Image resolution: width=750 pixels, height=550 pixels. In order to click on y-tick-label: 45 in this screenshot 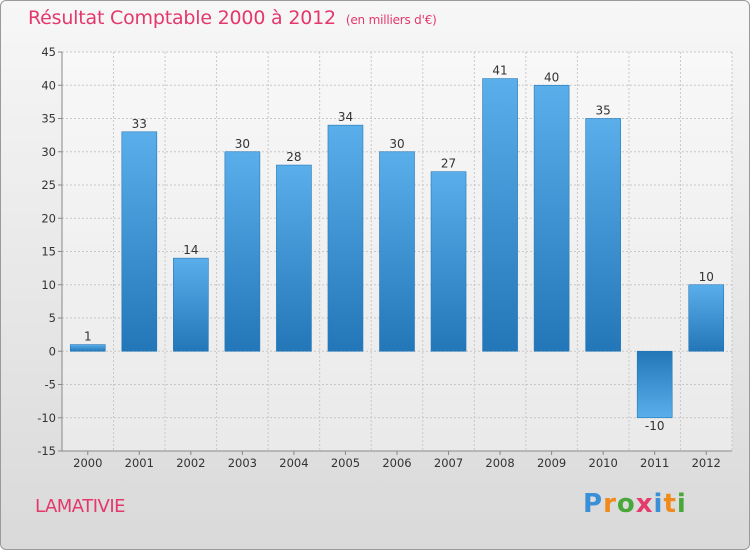, I will do `click(48, 52)`.